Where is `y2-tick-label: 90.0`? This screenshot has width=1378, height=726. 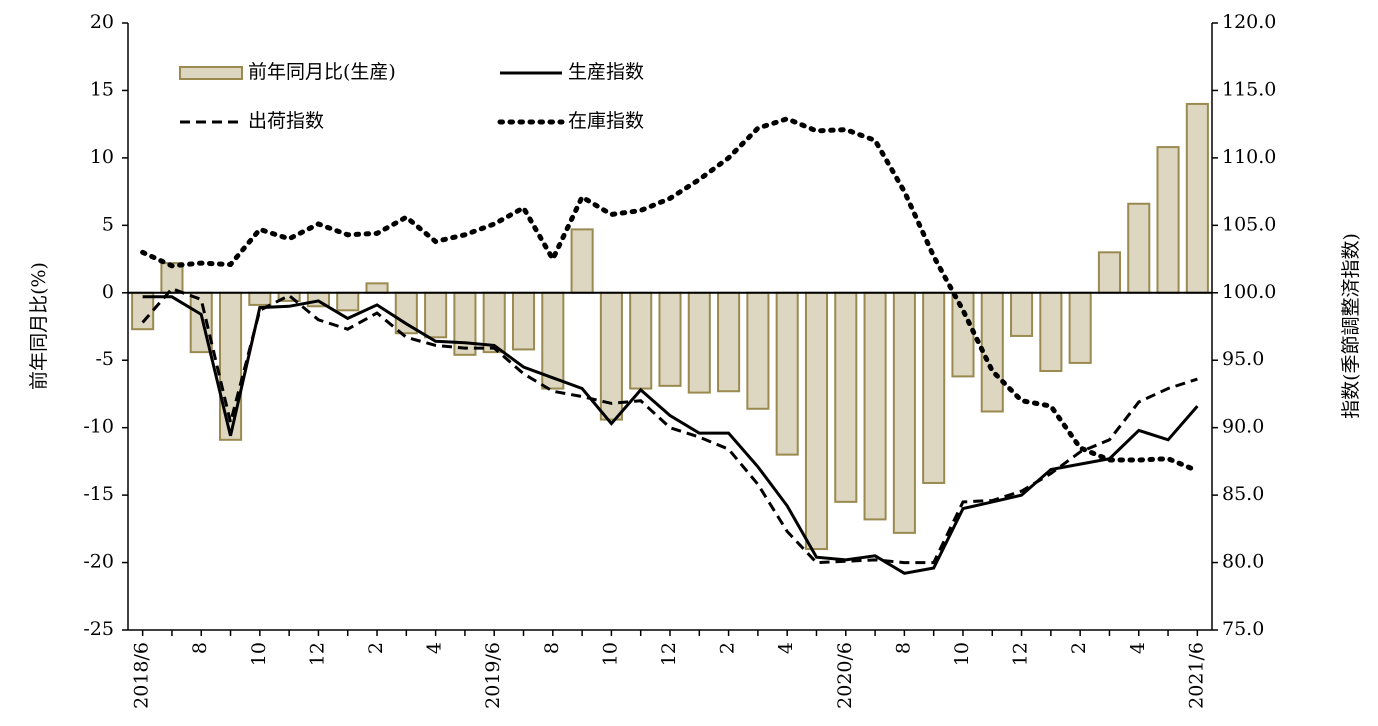 y2-tick-label: 90.0 is located at coordinates (1243, 427).